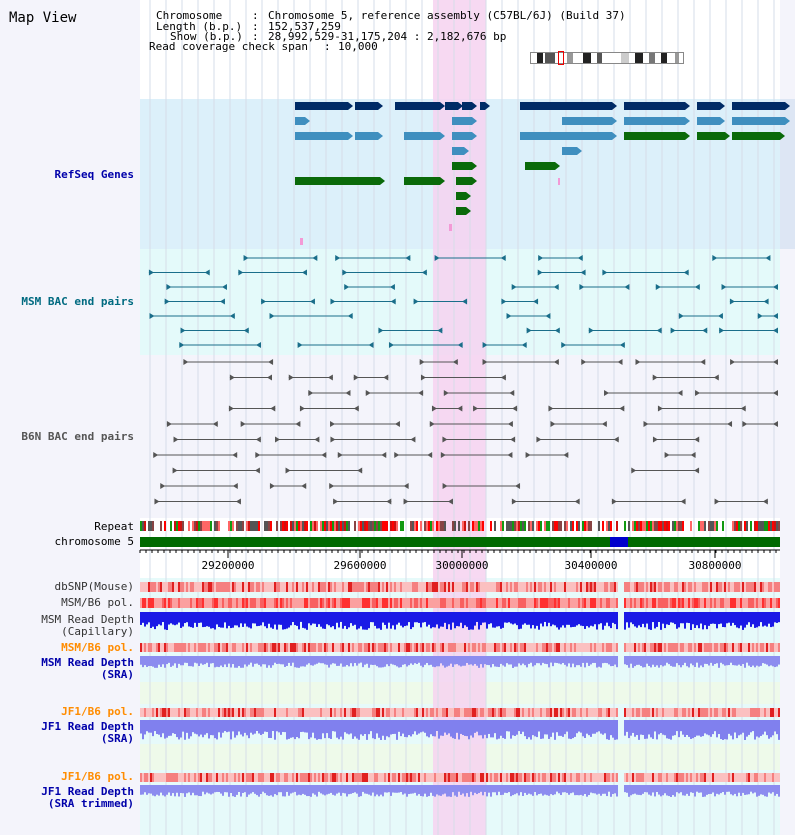 Image resolution: width=800 pixels, height=835 pixels. I want to click on gene-strand-arrow, so click(380, 106).